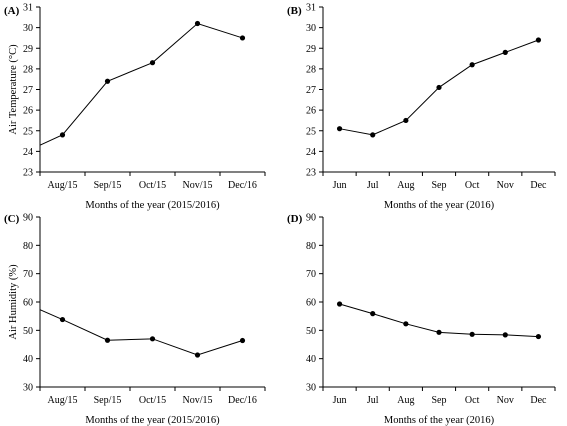  What do you see at coordinates (373, 185) in the screenshot?
I see `panel-b-x-tick-label: Jul` at bounding box center [373, 185].